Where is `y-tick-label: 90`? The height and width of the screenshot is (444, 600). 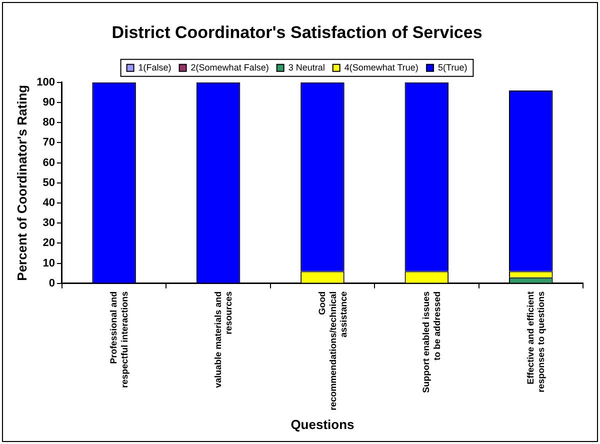 y-tick-label: 90 is located at coordinates (48, 102).